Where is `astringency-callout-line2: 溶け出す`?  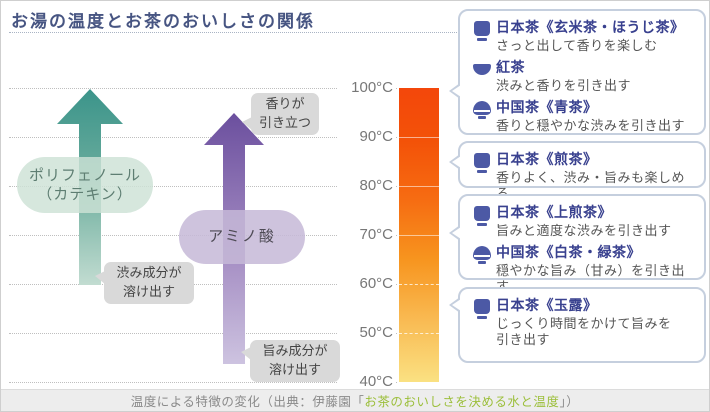
astringency-callout-line2: 溶け出す is located at coordinates (148, 291).